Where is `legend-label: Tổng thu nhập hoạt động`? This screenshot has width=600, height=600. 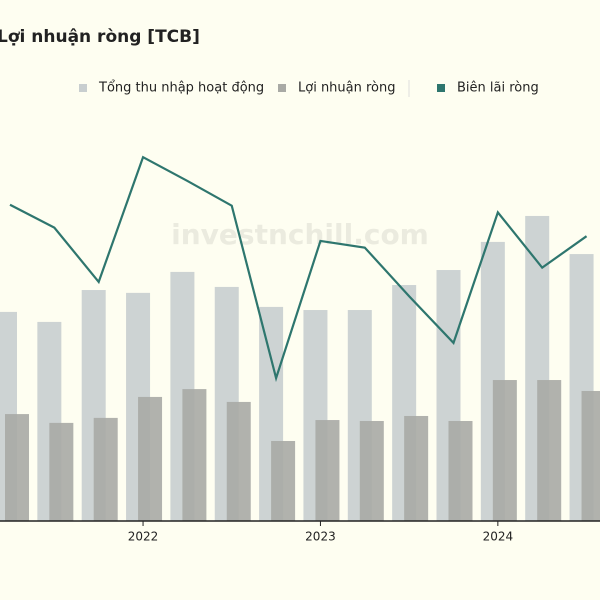 legend-label: Tổng thu nhập hoạt động is located at coordinates (181, 88).